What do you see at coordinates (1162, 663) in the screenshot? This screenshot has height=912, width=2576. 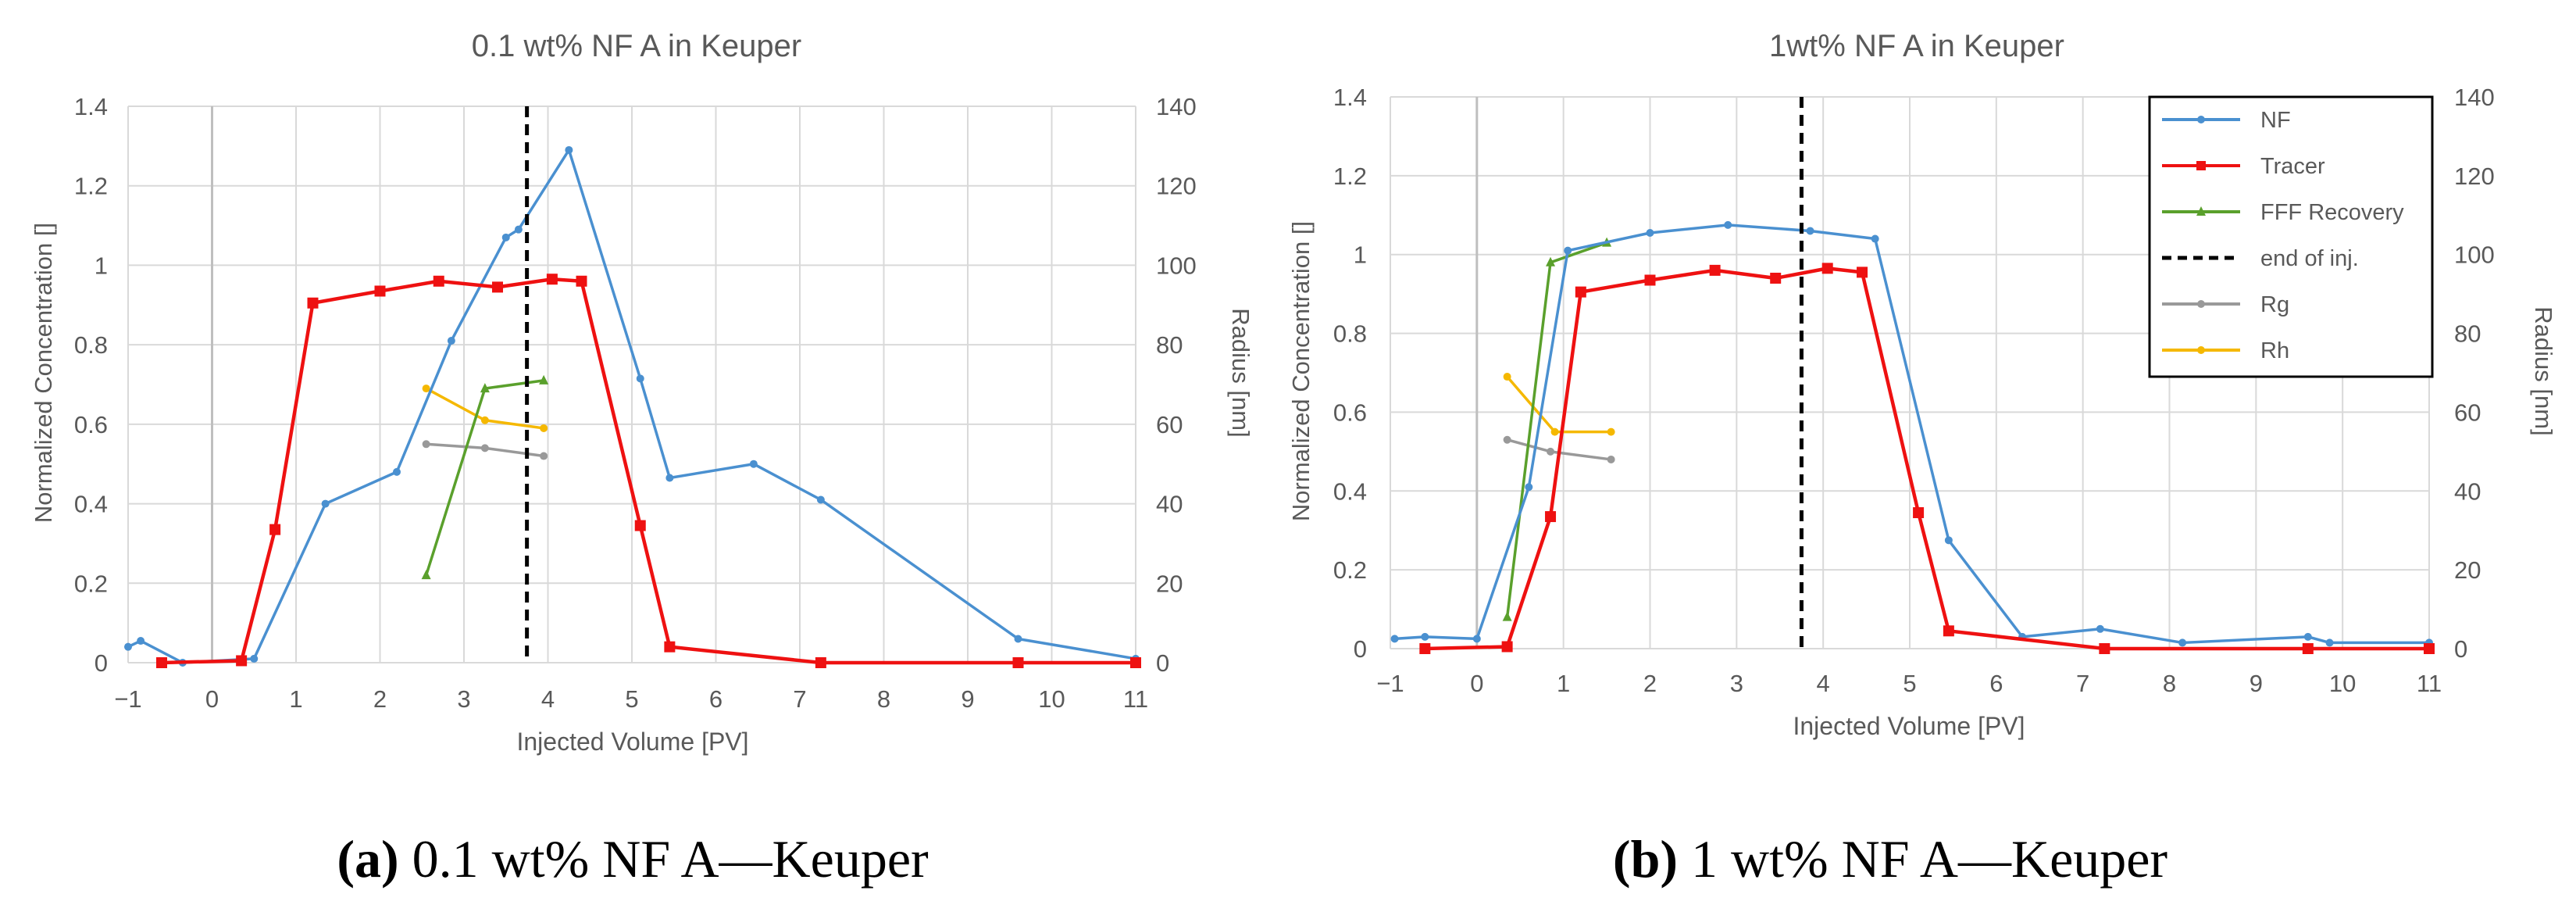 I see `y2-tick-a-0: 0` at bounding box center [1162, 663].